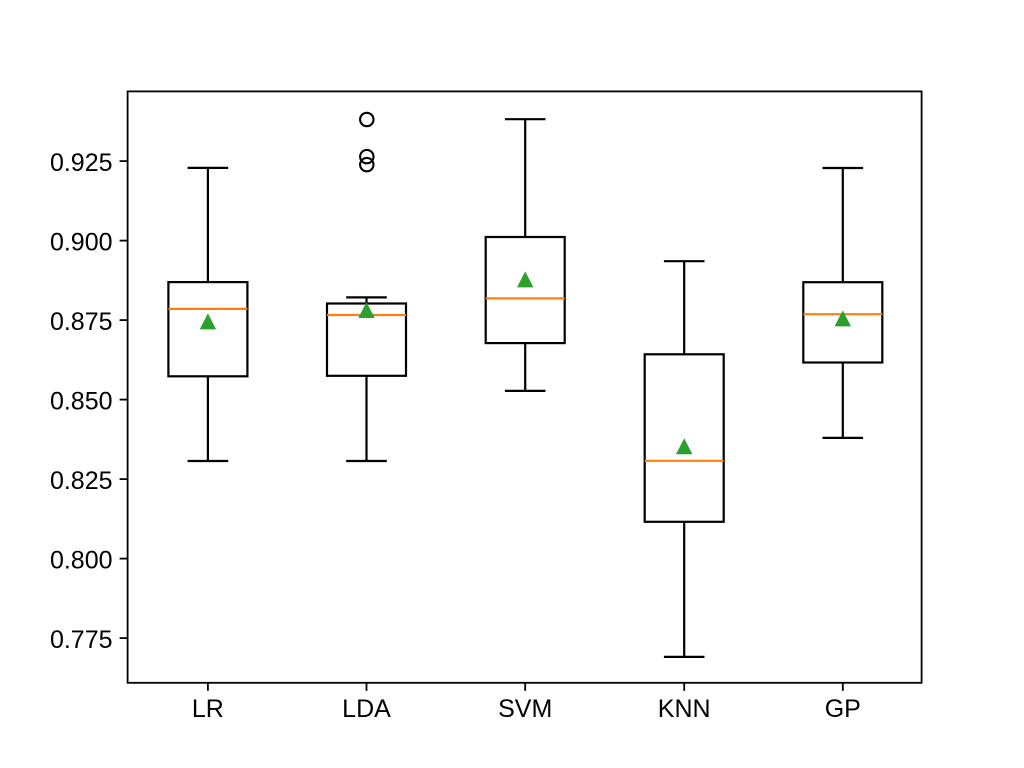 The width and height of the screenshot is (1024, 768). What do you see at coordinates (81, 640) in the screenshot?
I see `svg-text: 0.775` at bounding box center [81, 640].